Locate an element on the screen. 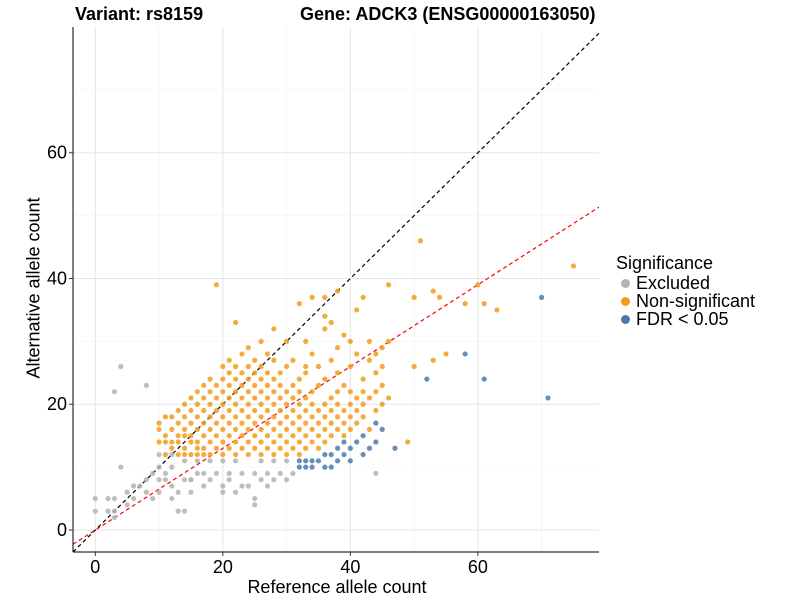  y-tick-label: 20 is located at coordinates (57, 404).